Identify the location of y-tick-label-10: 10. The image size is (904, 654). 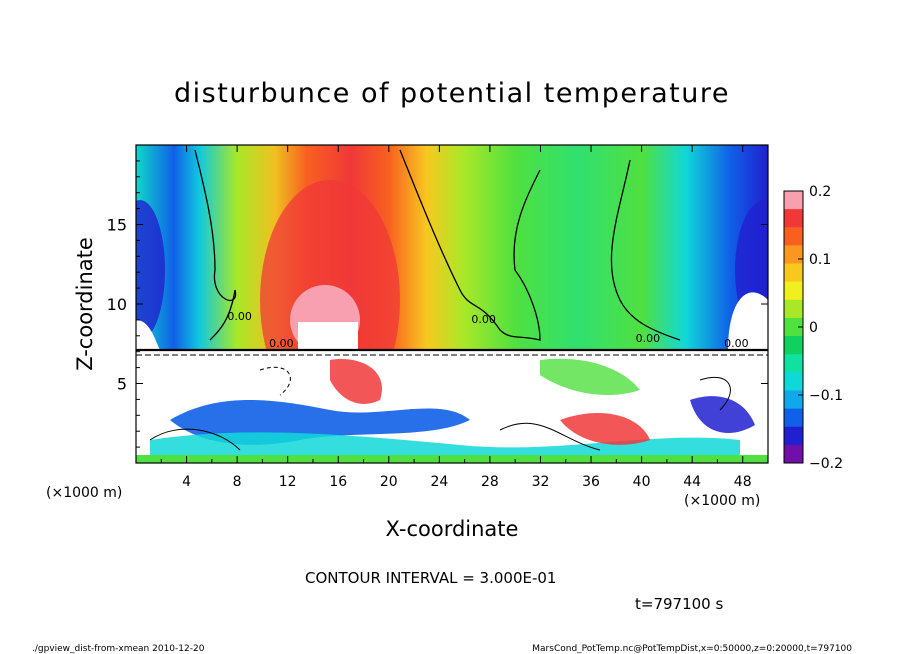
(117, 304).